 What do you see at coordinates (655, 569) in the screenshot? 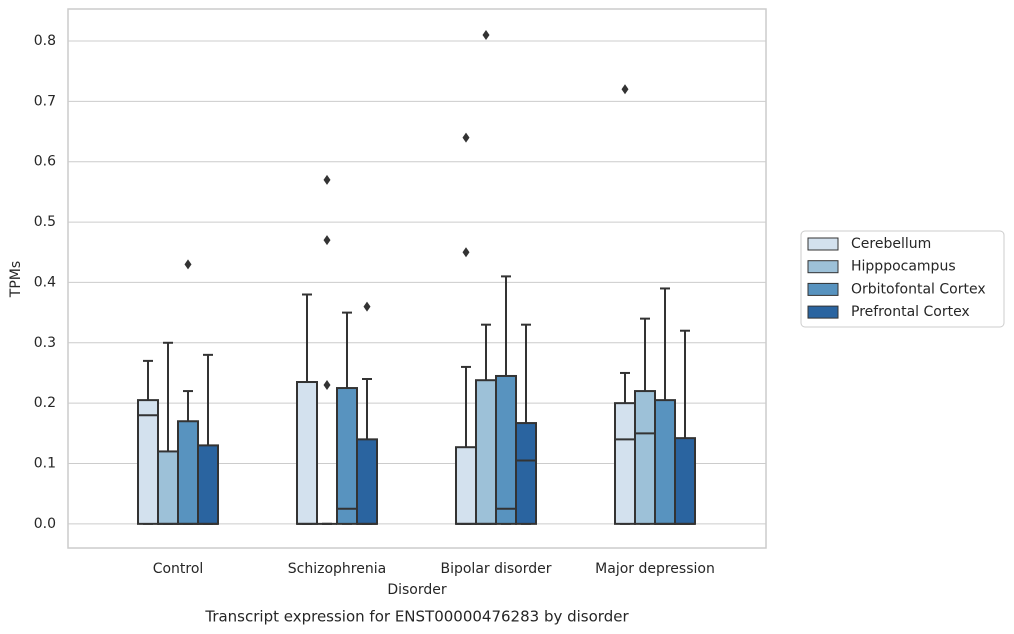
I see `x-tick-label: Major depression` at bounding box center [655, 569].